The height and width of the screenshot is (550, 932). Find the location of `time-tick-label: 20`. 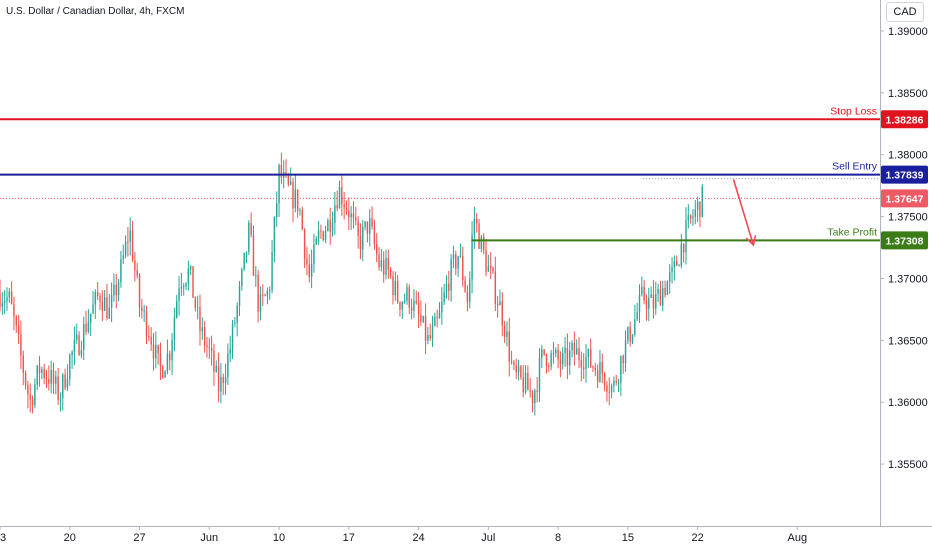

time-tick-label: 20 is located at coordinates (70, 538).